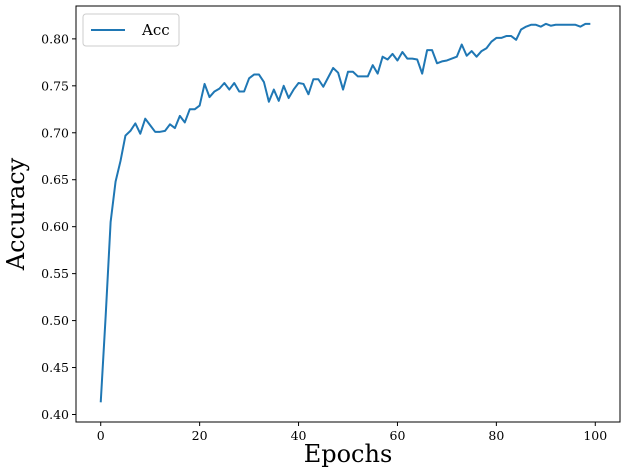 The width and height of the screenshot is (624, 471). I want to click on y-axis: 0.40 0.45 0.50 0.55 0.60 0.65 0.70 0.75 0.80, so click(58, 226).